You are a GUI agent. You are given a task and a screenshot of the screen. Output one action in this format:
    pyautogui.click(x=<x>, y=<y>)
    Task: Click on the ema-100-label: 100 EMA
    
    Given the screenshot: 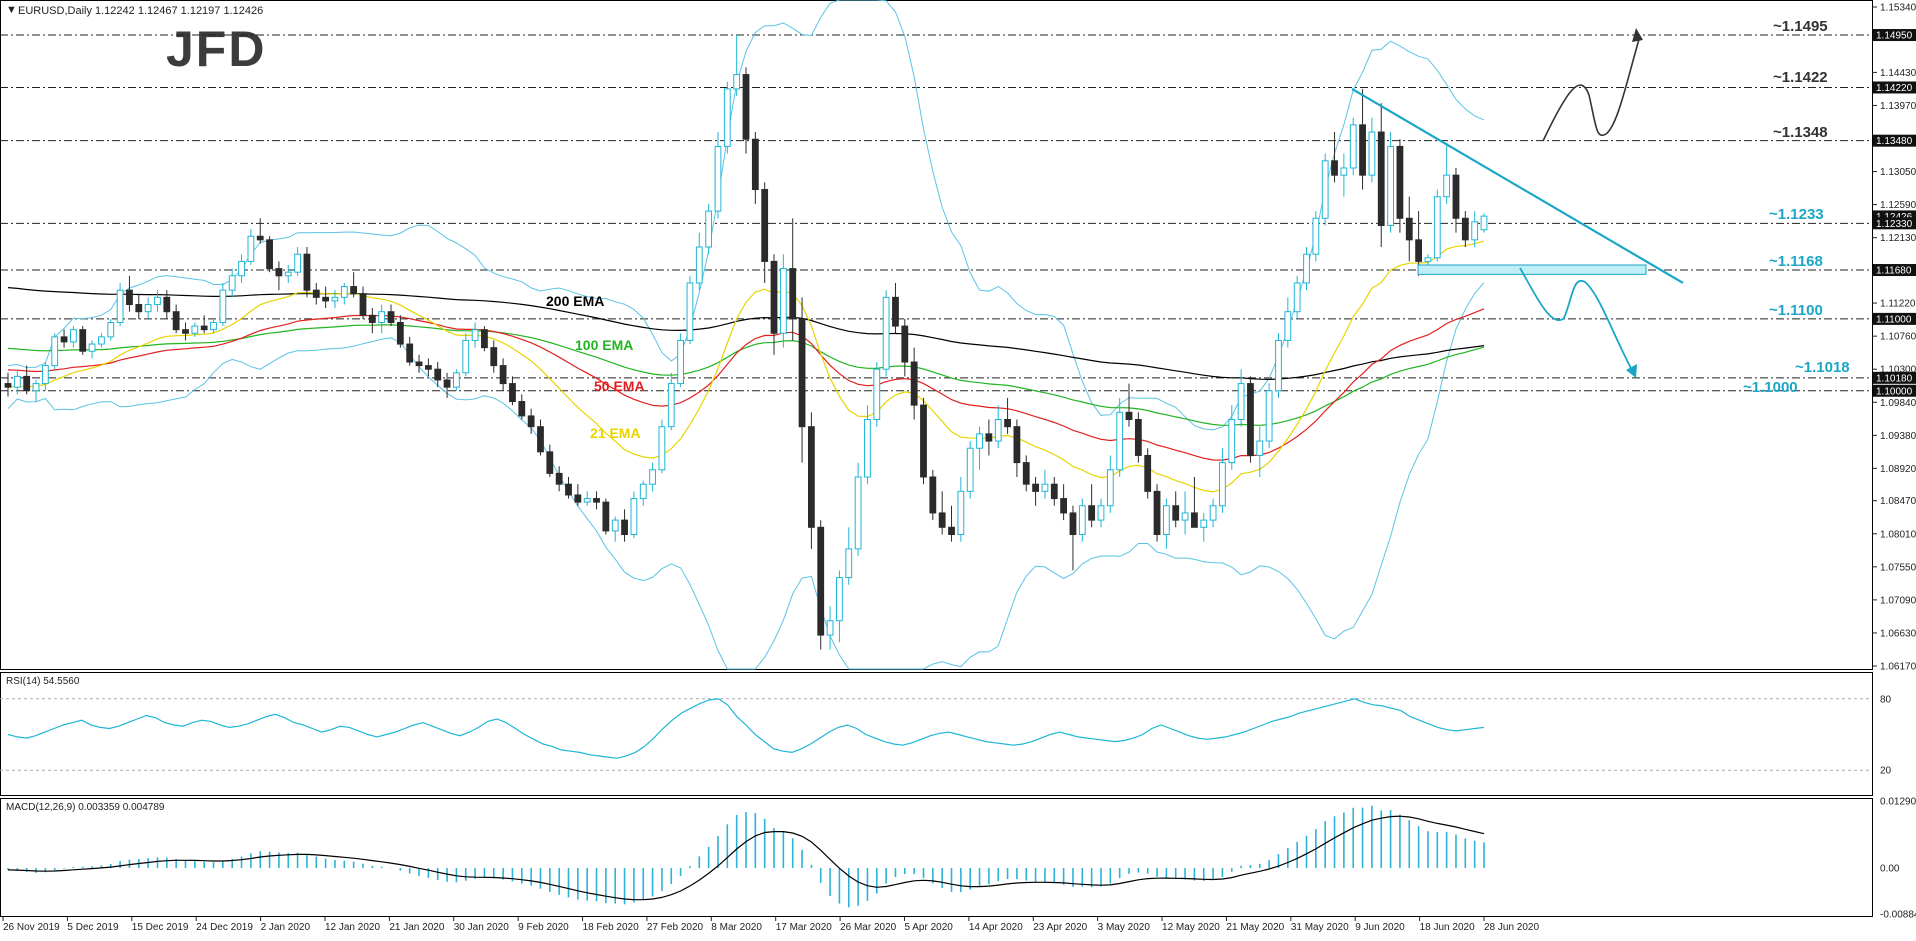 What is the action you would take?
    pyautogui.click(x=604, y=345)
    